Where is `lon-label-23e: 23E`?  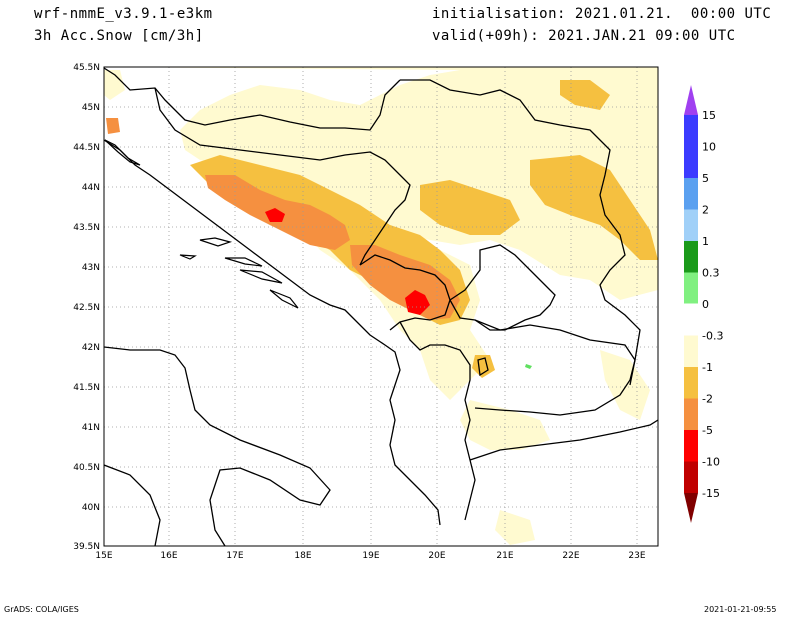
lon-label-23e: 23E is located at coordinates (636, 556).